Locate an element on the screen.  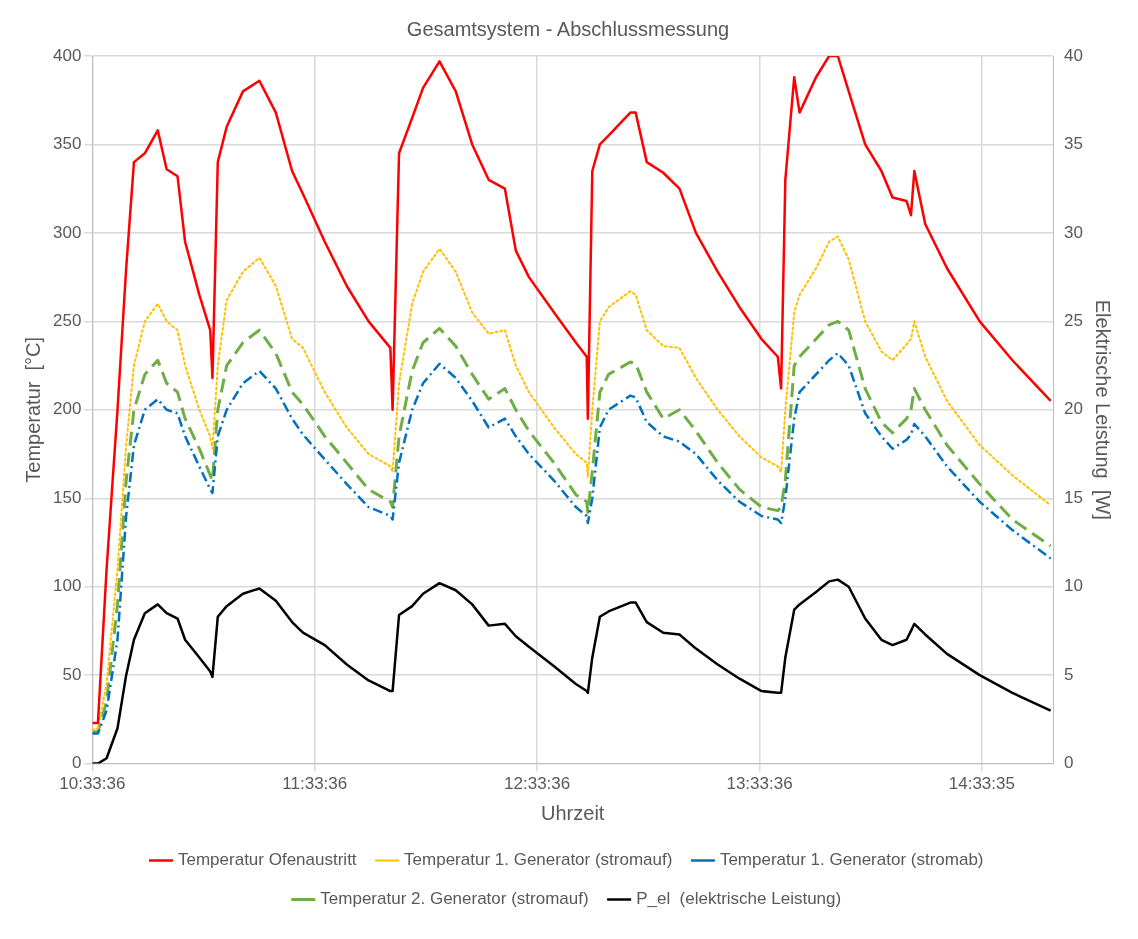
y-tick-label: 300 is located at coordinates (67, 232).